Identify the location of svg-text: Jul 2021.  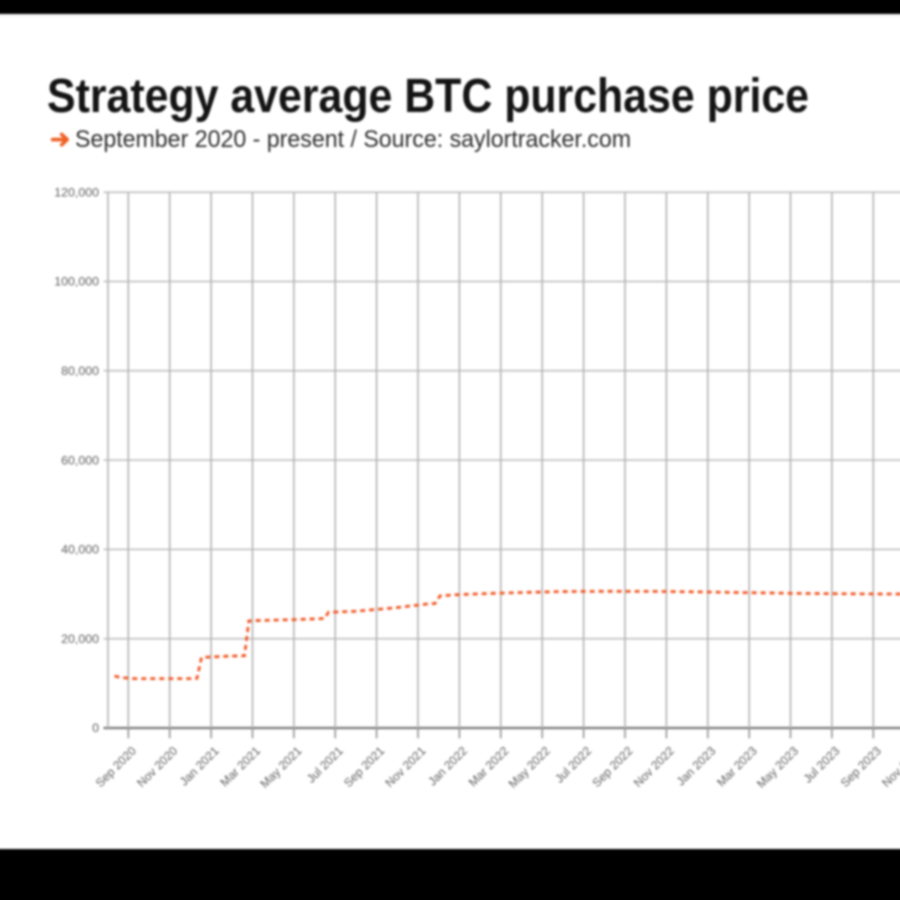
(325, 764).